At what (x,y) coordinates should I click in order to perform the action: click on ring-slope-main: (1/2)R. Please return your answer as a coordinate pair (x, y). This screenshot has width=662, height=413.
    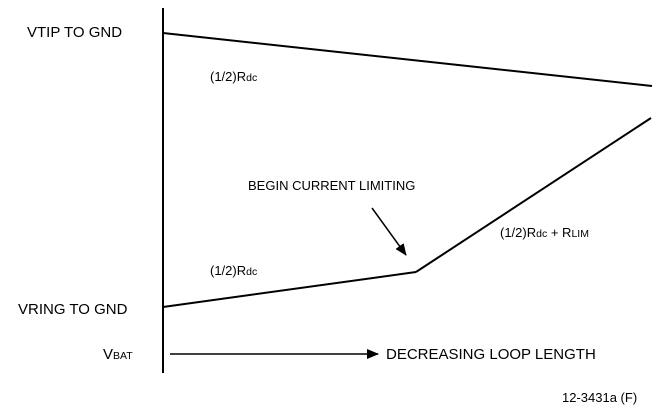
    Looking at the image, I should click on (228, 270).